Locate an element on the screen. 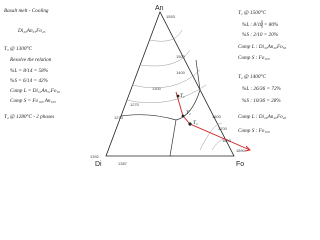 This screenshot has width=320, height=240. note: %L : 8/10 = 80% is located at coordinates (260, 25).